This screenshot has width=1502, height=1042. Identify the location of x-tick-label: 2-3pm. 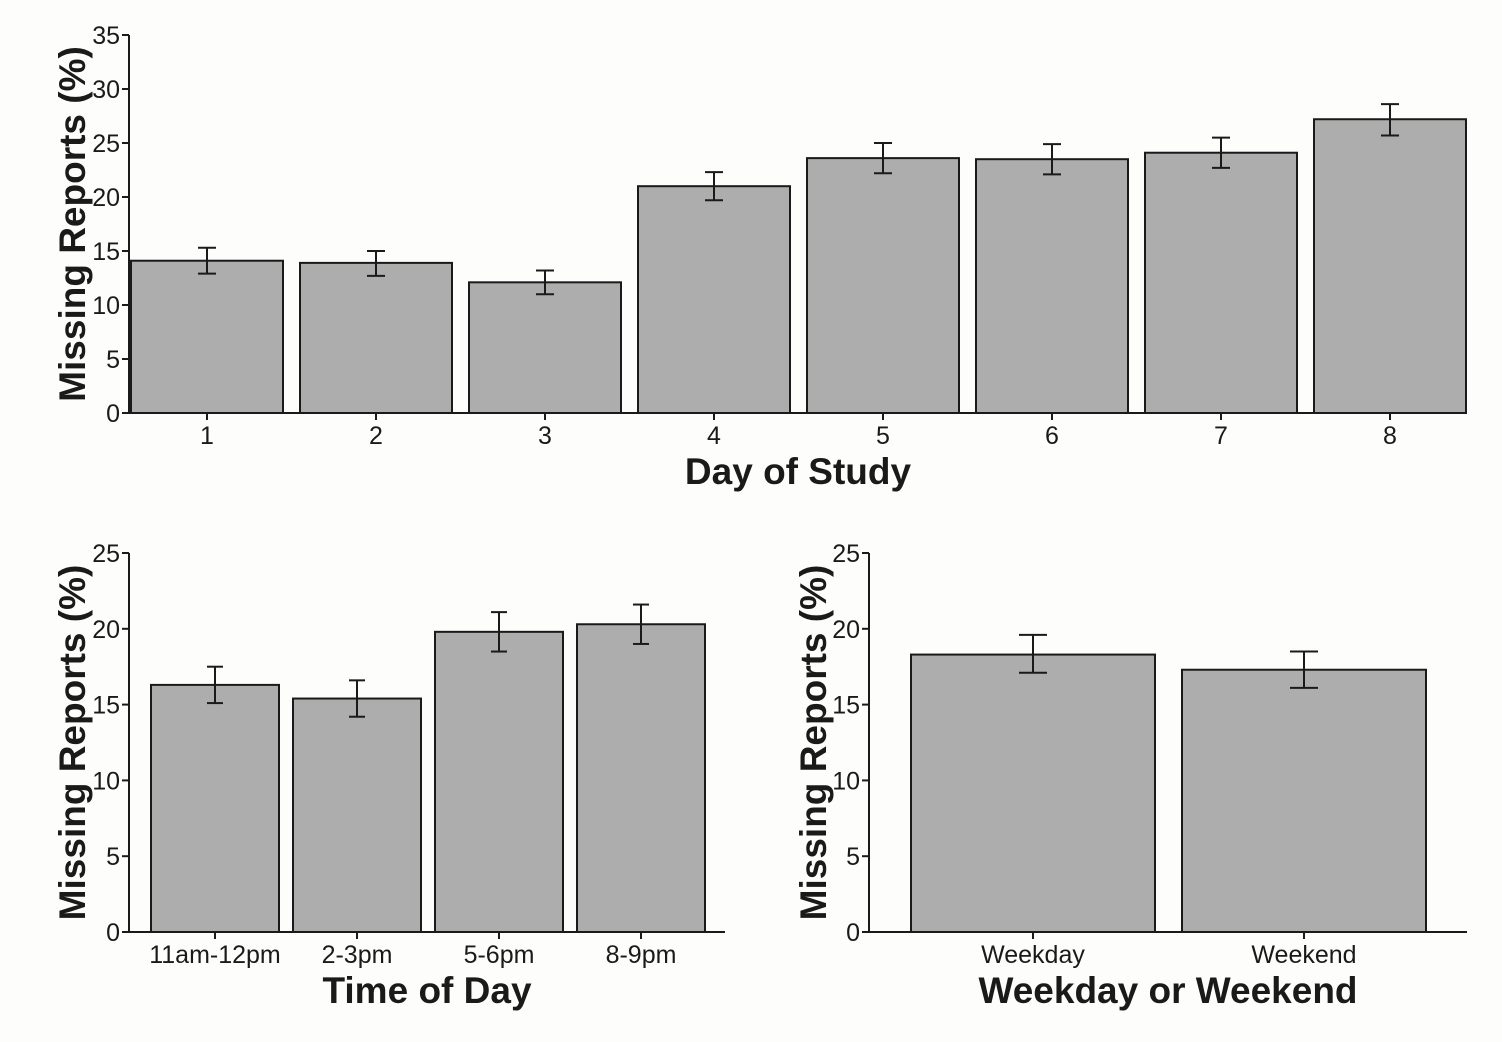
(357, 955).